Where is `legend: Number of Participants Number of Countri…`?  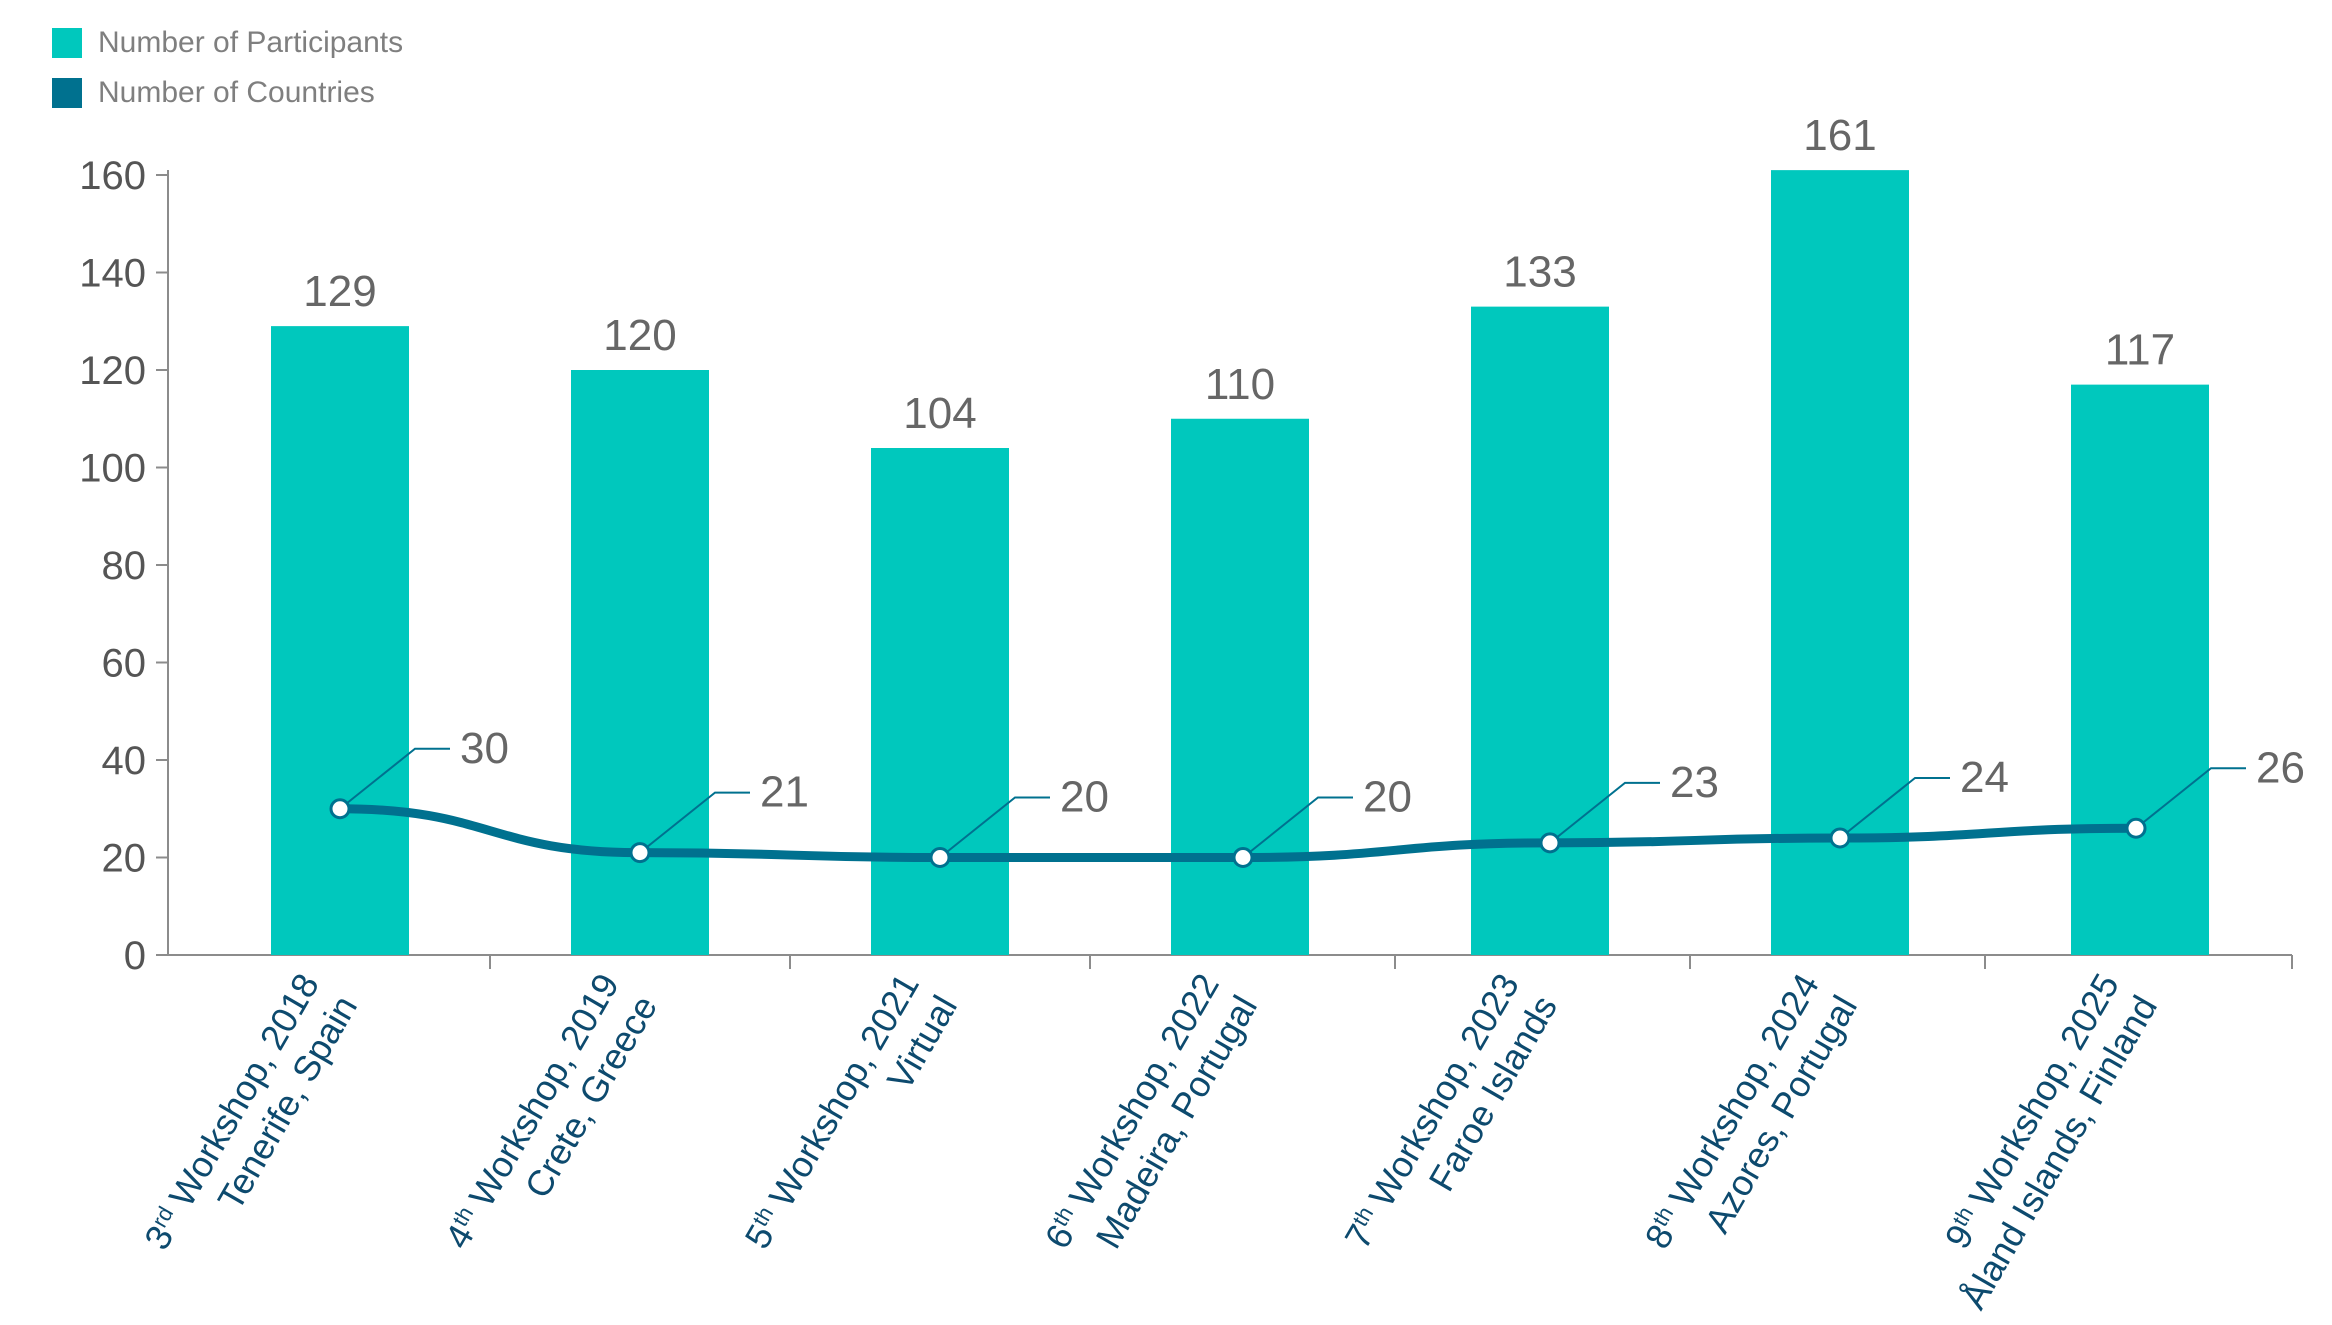 legend: Number of Participants Number of Countri… is located at coordinates (227, 68).